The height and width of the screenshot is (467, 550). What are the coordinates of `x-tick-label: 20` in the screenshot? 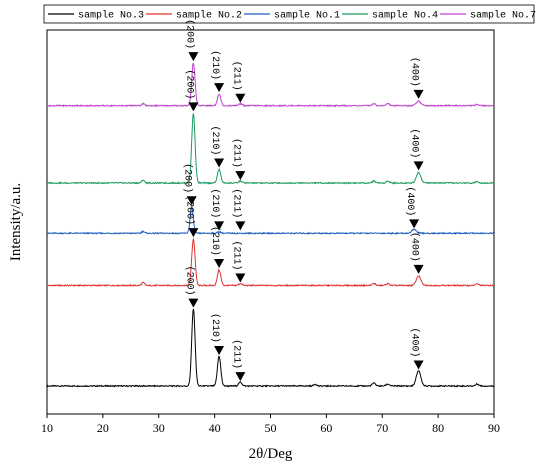 It's located at (103, 428).